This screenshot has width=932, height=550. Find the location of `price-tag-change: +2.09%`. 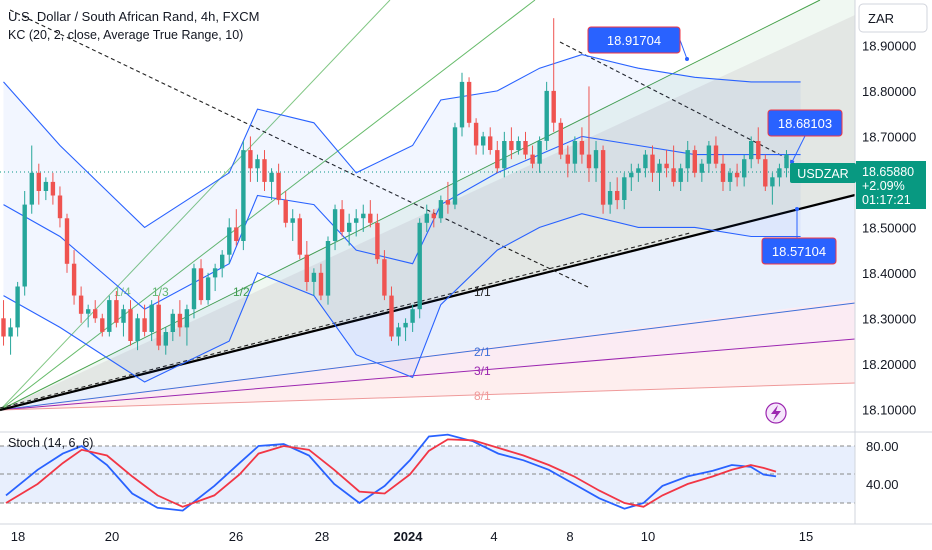

price-tag-change: +2.09% is located at coordinates (883, 186).